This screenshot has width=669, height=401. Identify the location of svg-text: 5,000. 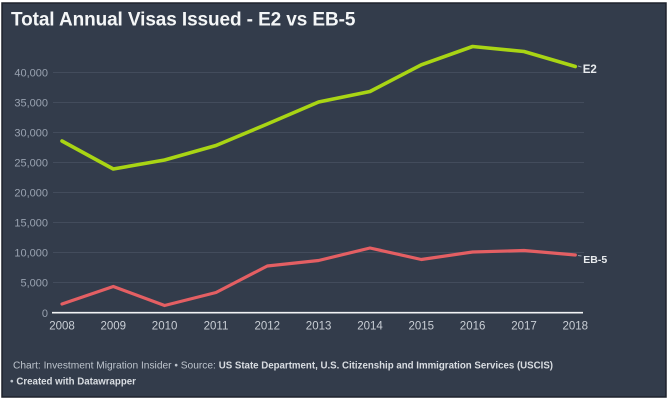
(34, 284).